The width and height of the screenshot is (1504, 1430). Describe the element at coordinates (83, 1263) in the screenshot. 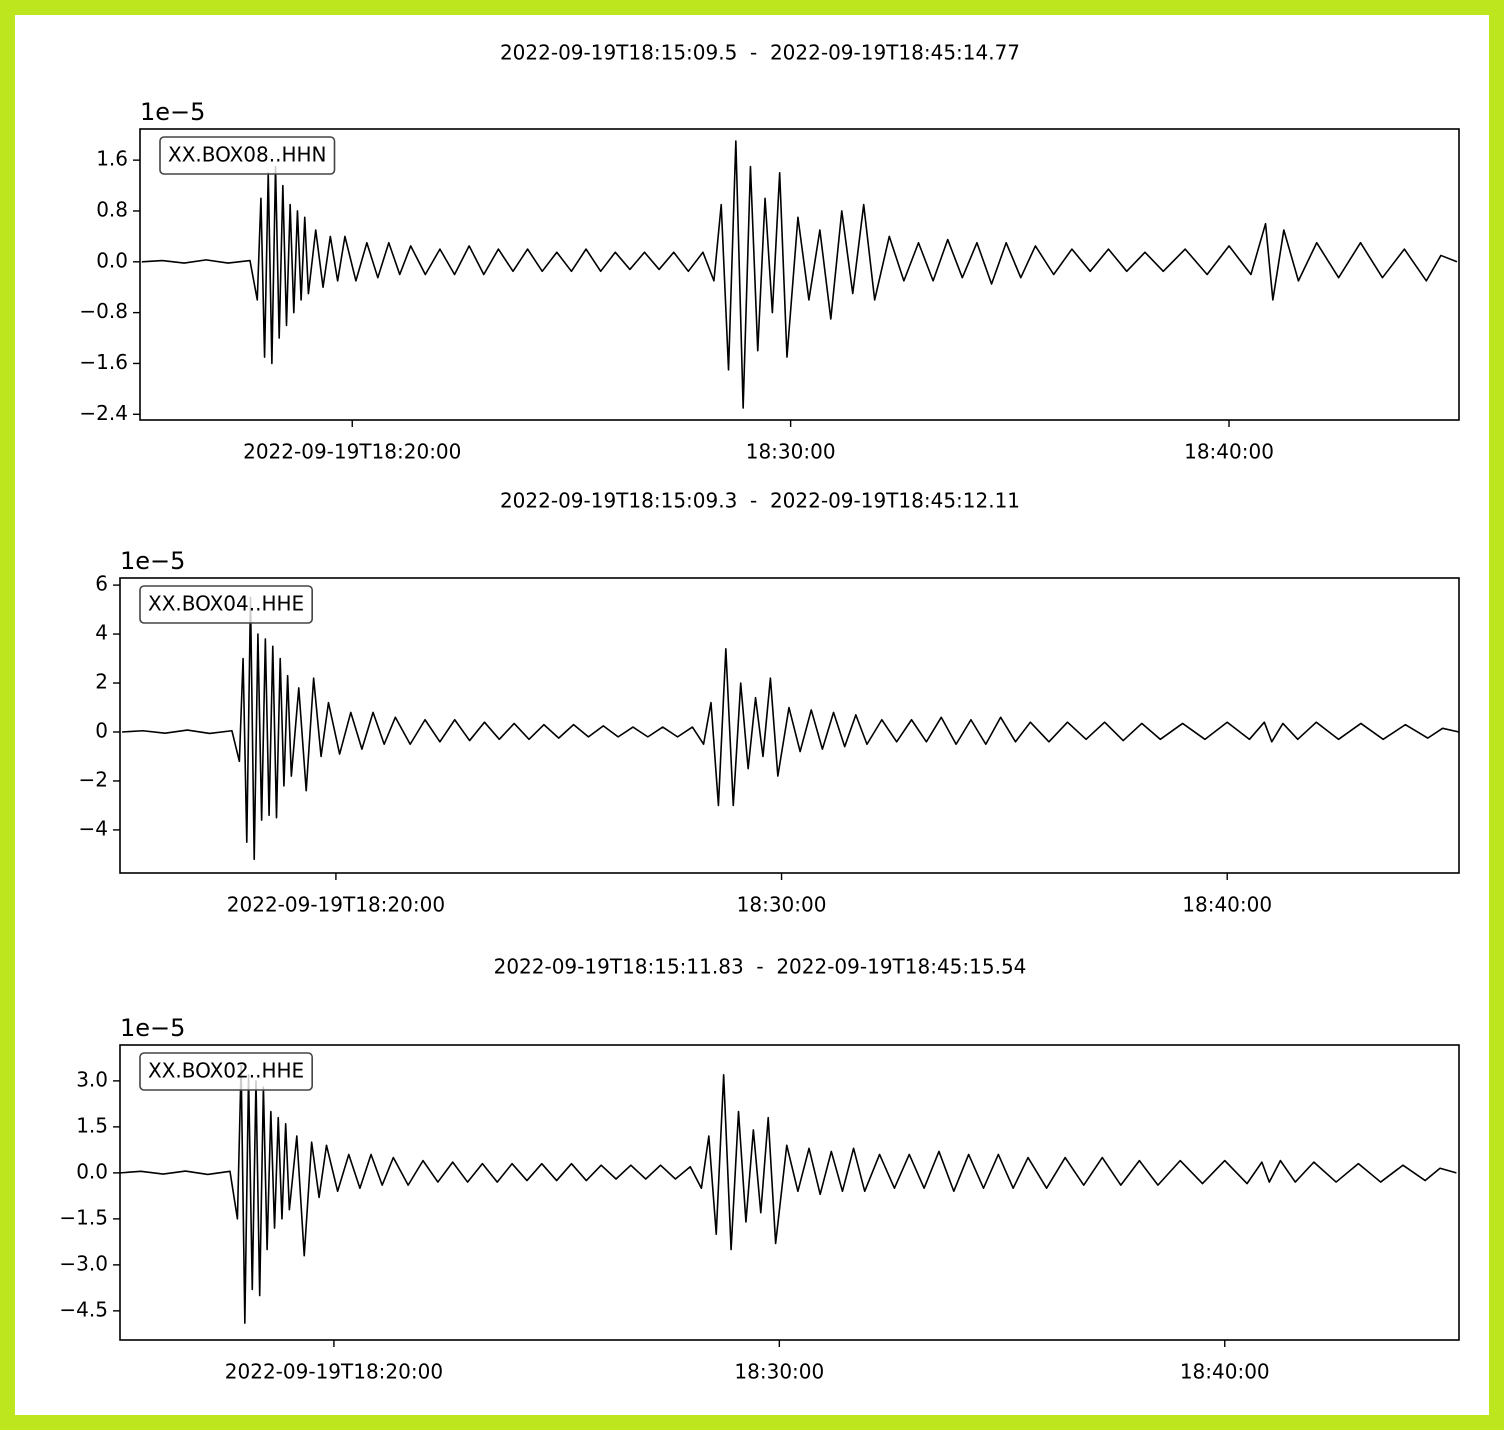

I see `y-tick-label: −3.0` at that location.